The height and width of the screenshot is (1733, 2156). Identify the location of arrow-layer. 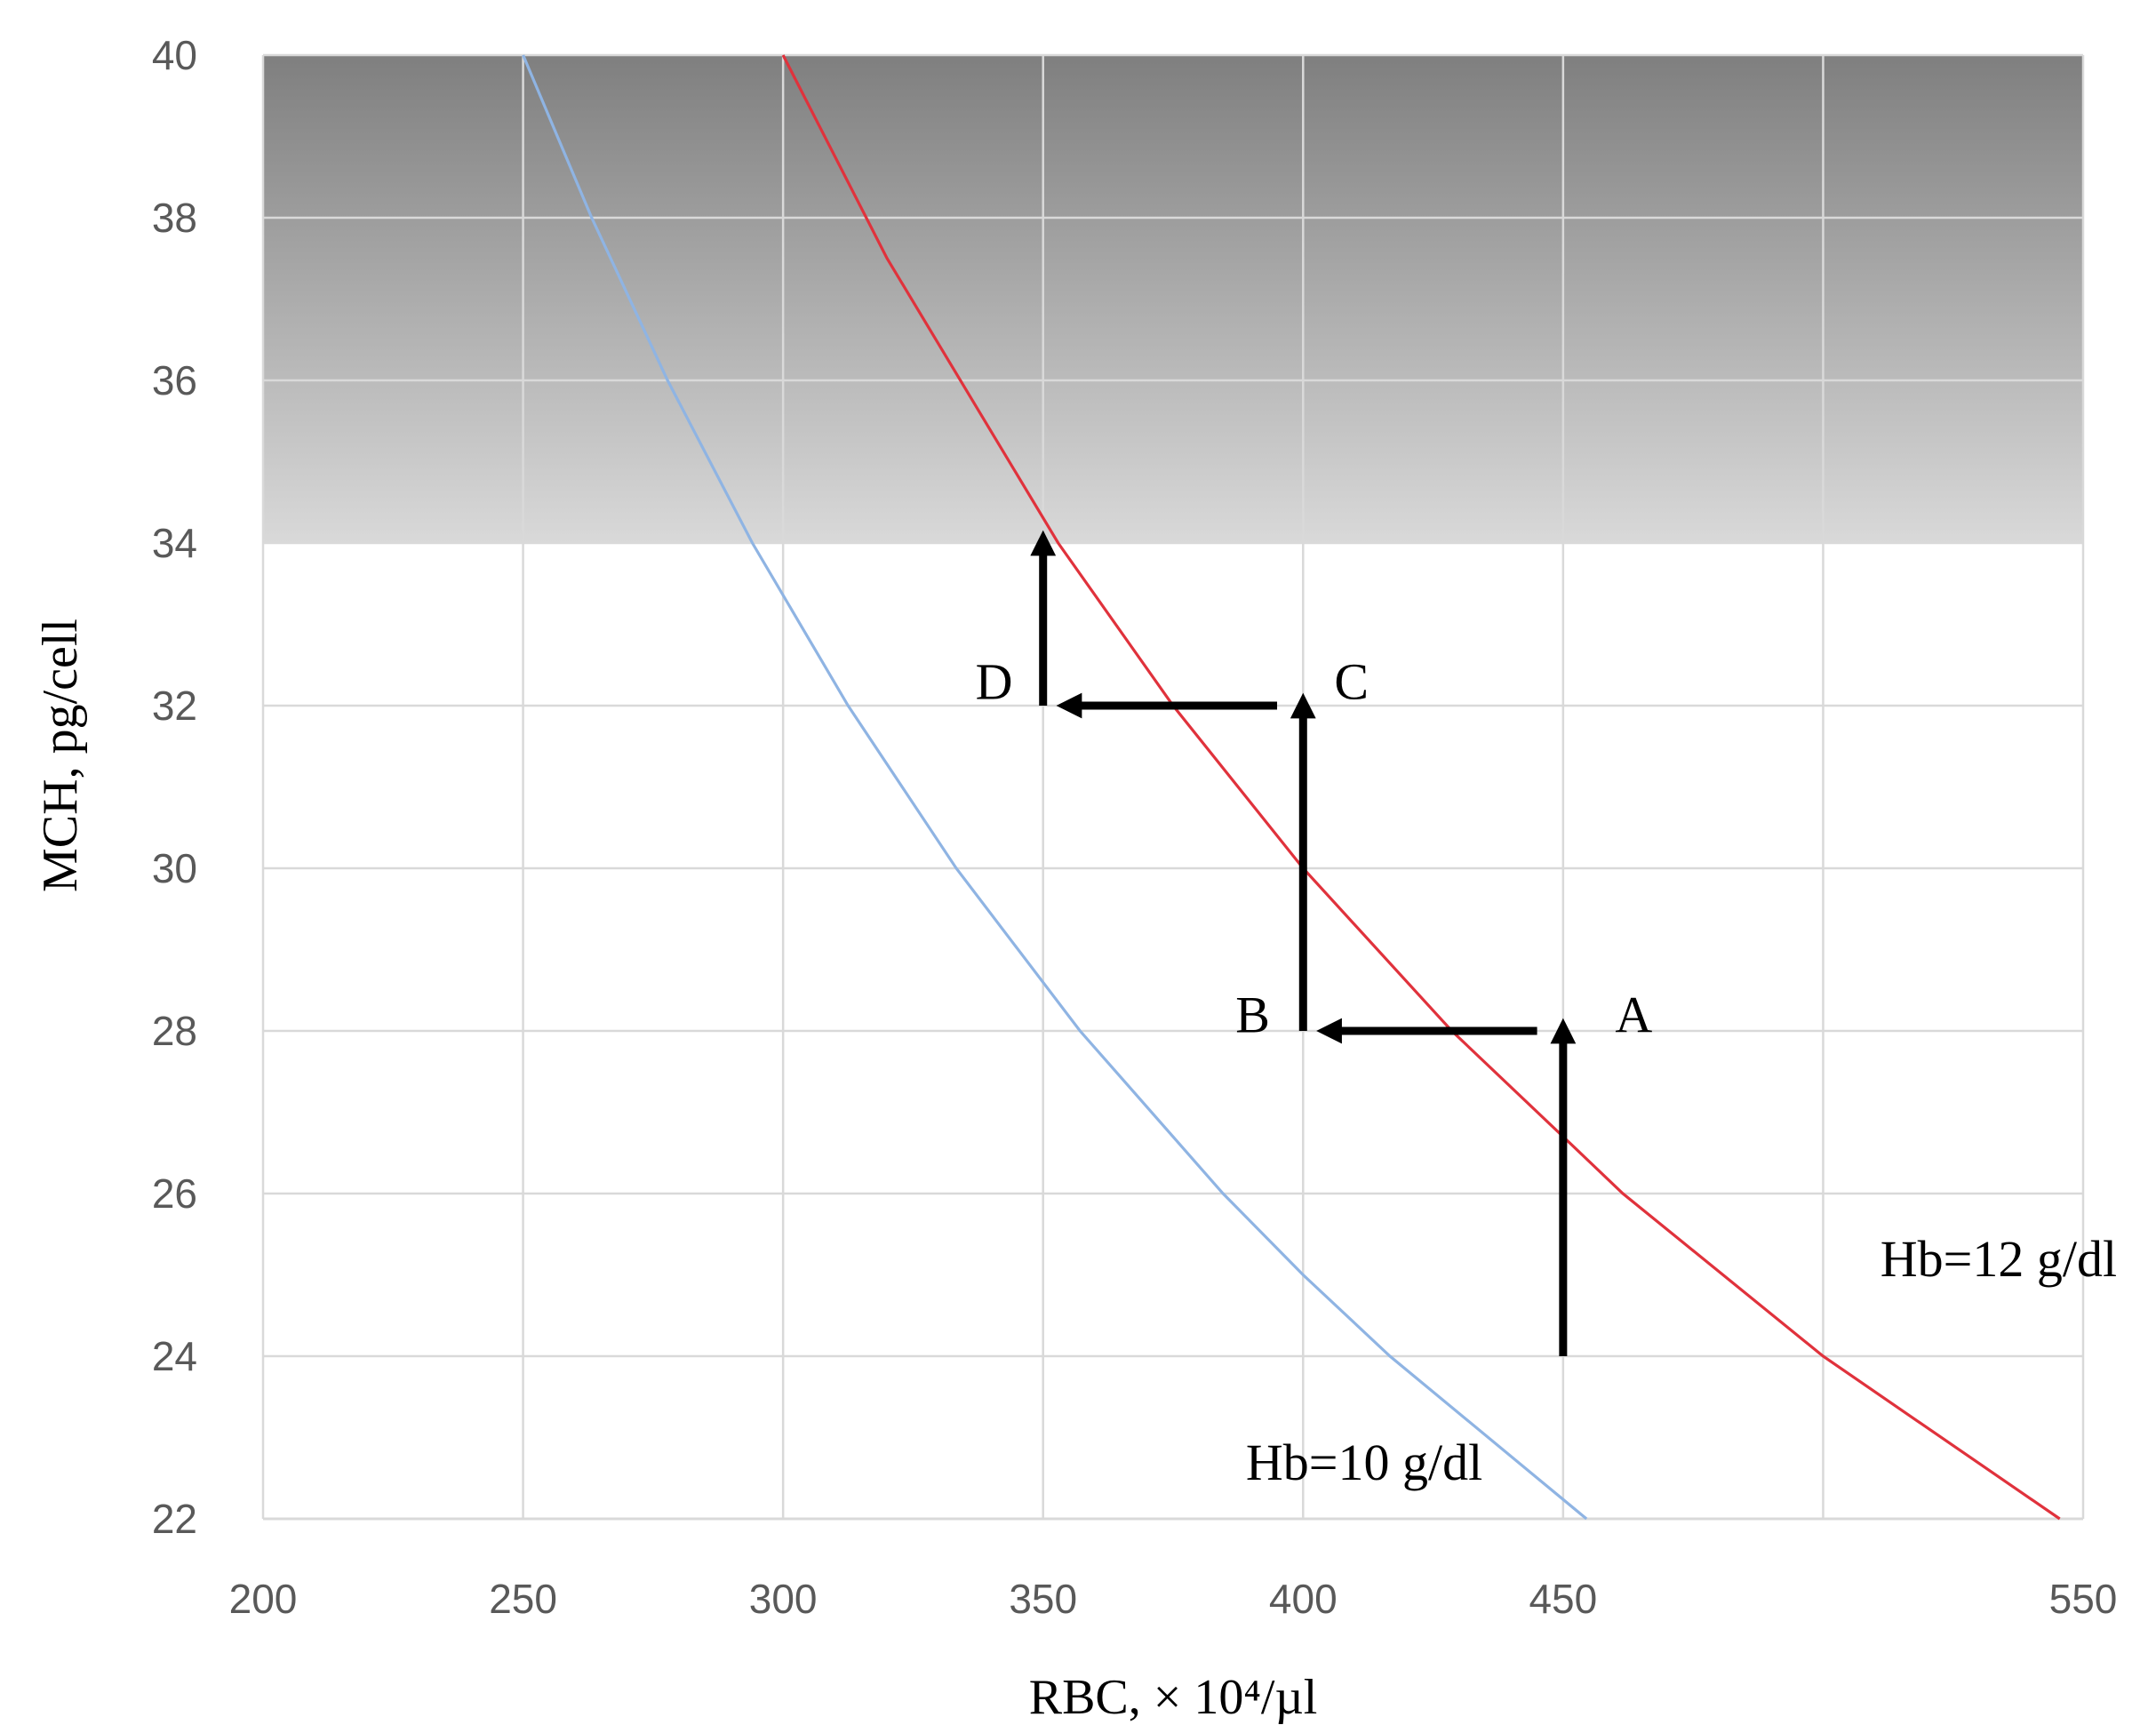
(1303, 943).